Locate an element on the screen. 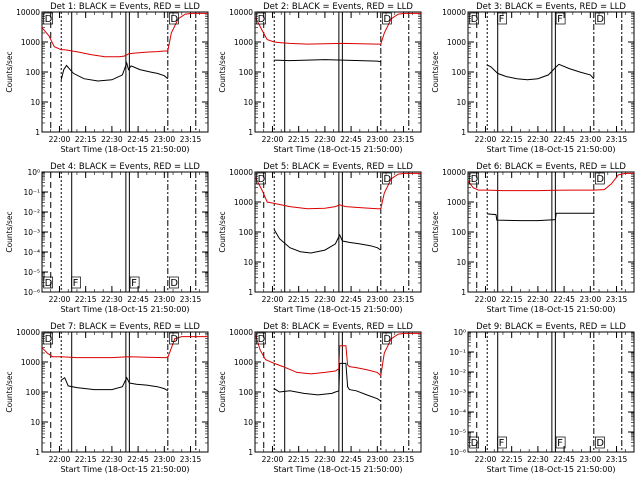 This screenshot has height=480, width=640. y-tick-label: 1000 is located at coordinates (243, 362).